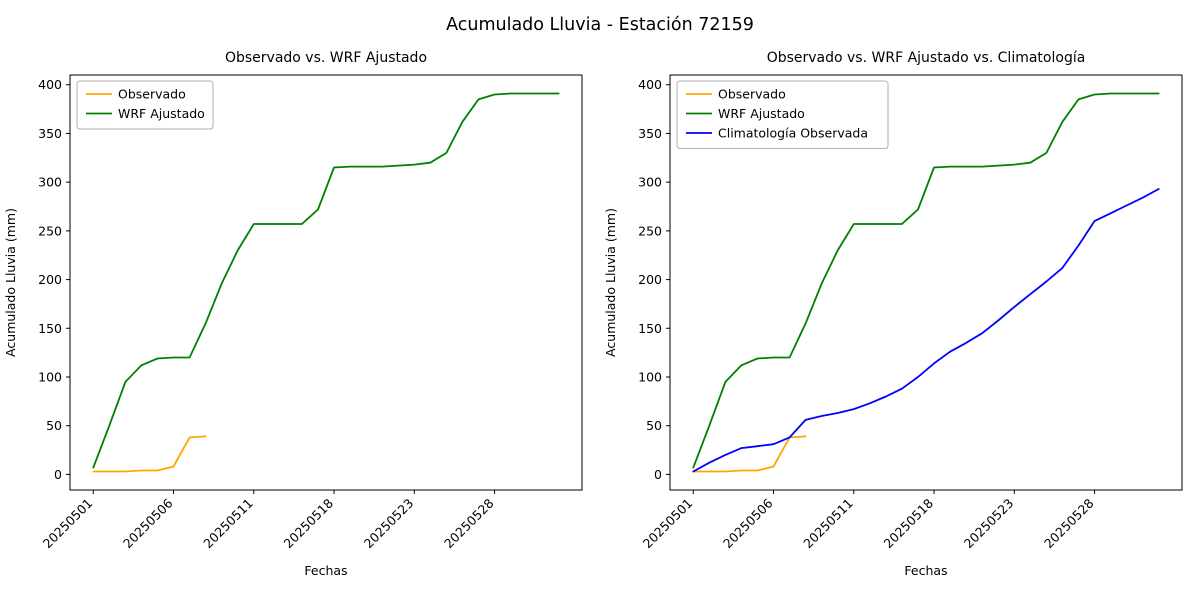 The height and width of the screenshot is (600, 1200). Describe the element at coordinates (600, 25) in the screenshot. I see `figure-title: Acumulado Lluvia - Estación 72159` at that location.